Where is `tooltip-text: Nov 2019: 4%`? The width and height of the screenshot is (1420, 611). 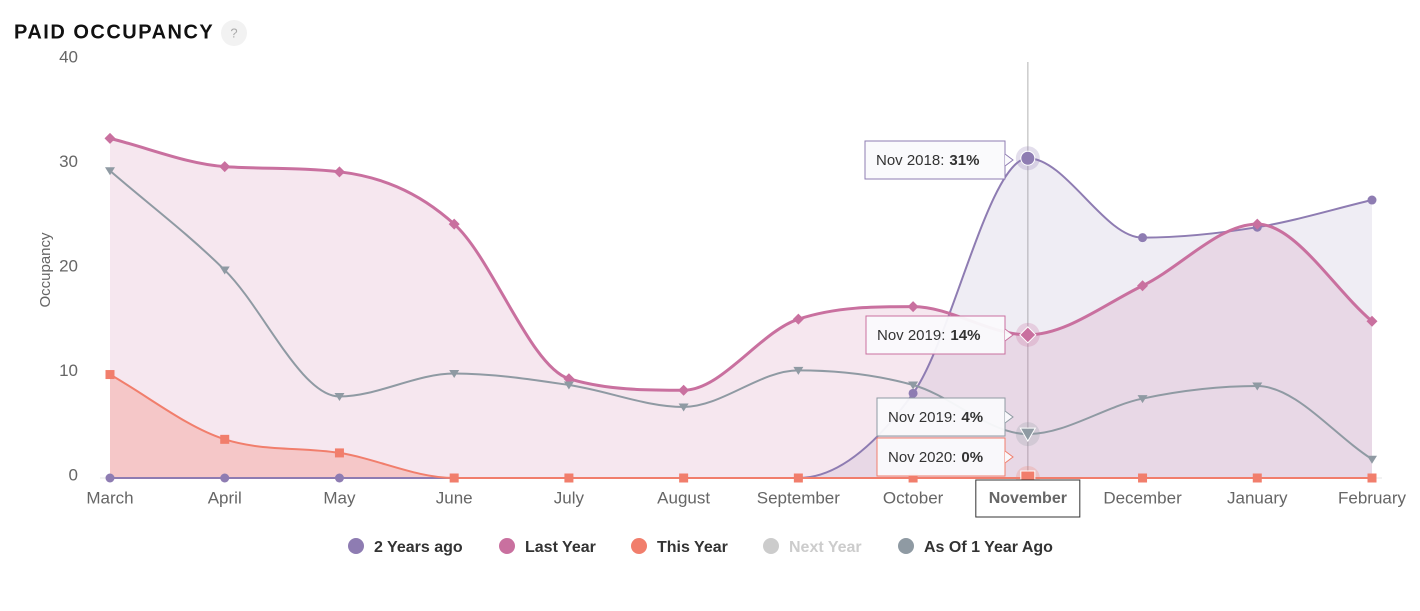
tooltip-text: Nov 2019: 4% is located at coordinates (935, 417).